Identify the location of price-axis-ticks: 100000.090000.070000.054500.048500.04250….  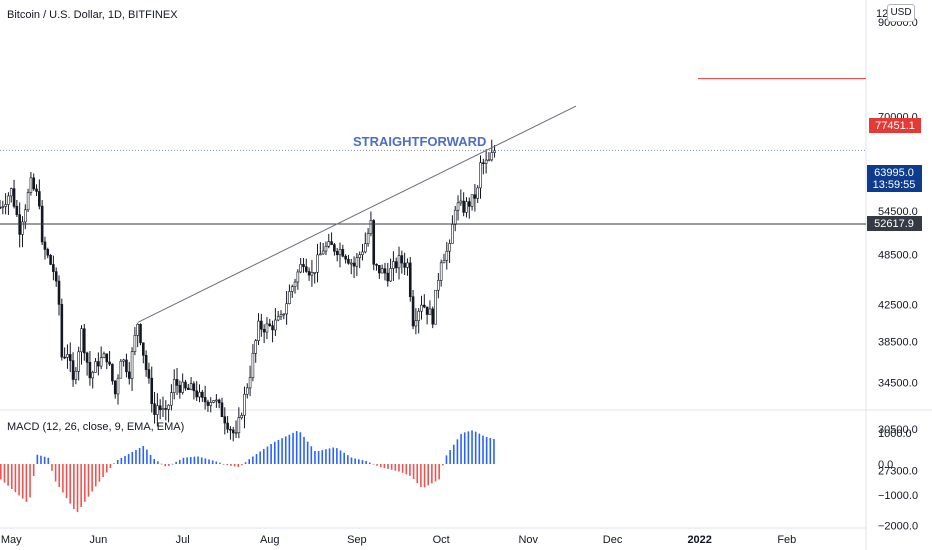
(898, 247).